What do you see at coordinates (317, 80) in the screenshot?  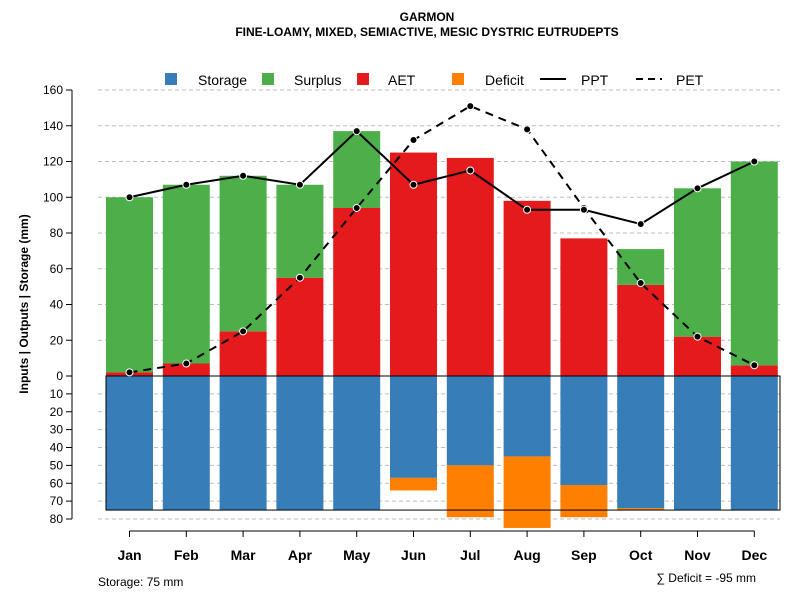 I see `legend-label-surplus: Surplus` at bounding box center [317, 80].